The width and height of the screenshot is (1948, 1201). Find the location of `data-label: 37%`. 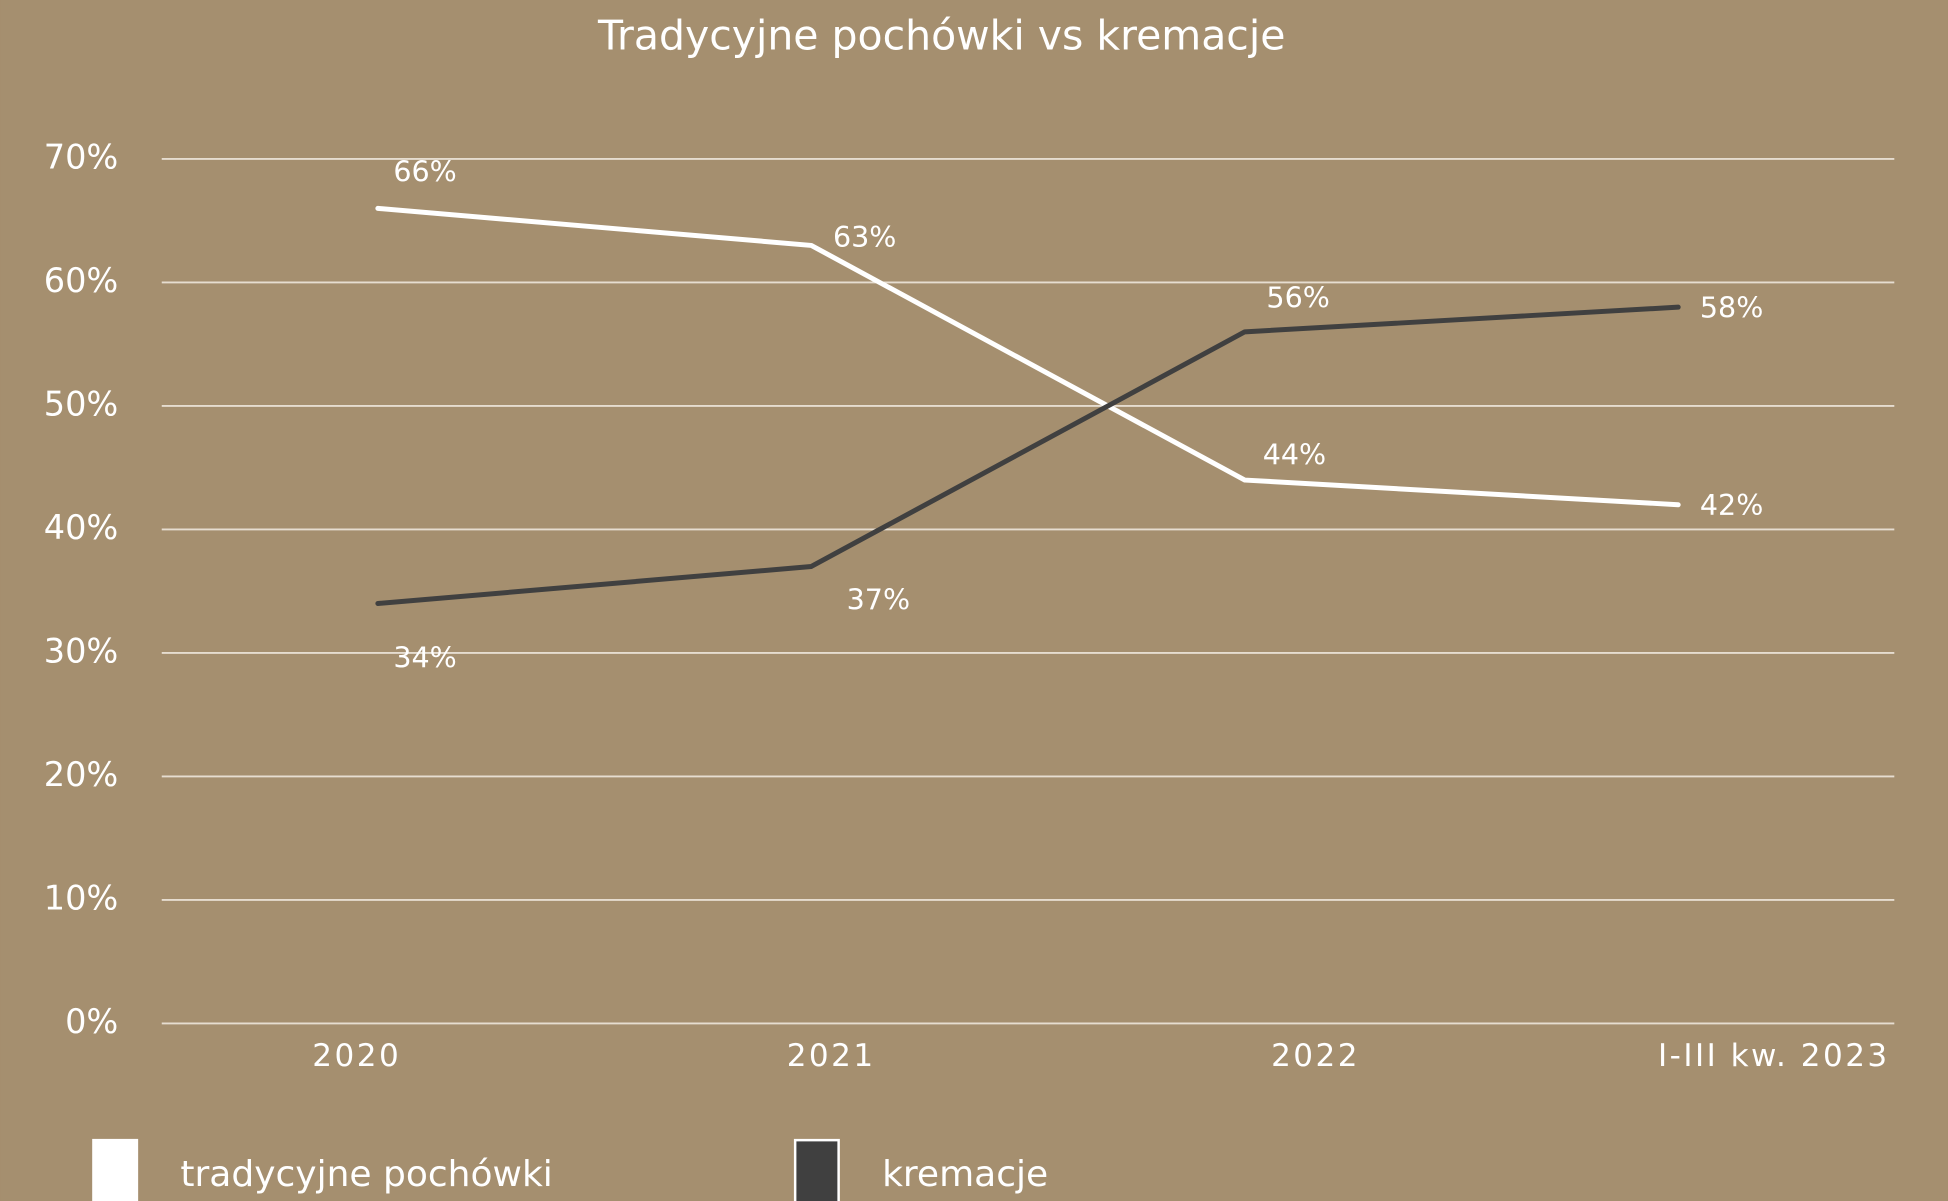

data-label: 37% is located at coordinates (878, 599).